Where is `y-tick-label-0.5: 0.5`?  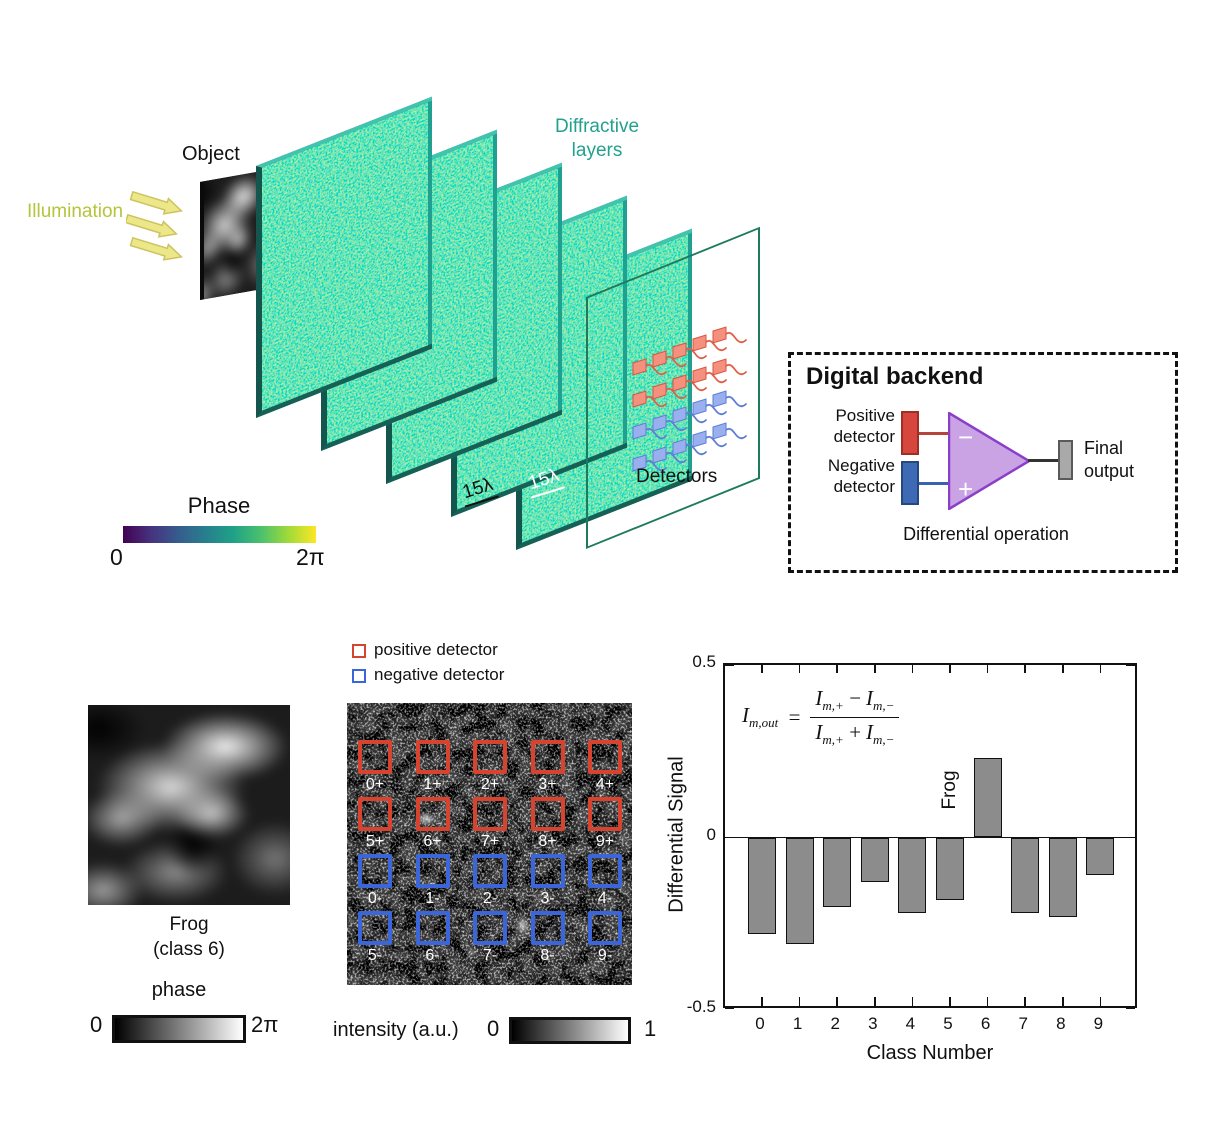
y-tick-label-0.5: 0.5 is located at coordinates (704, 661).